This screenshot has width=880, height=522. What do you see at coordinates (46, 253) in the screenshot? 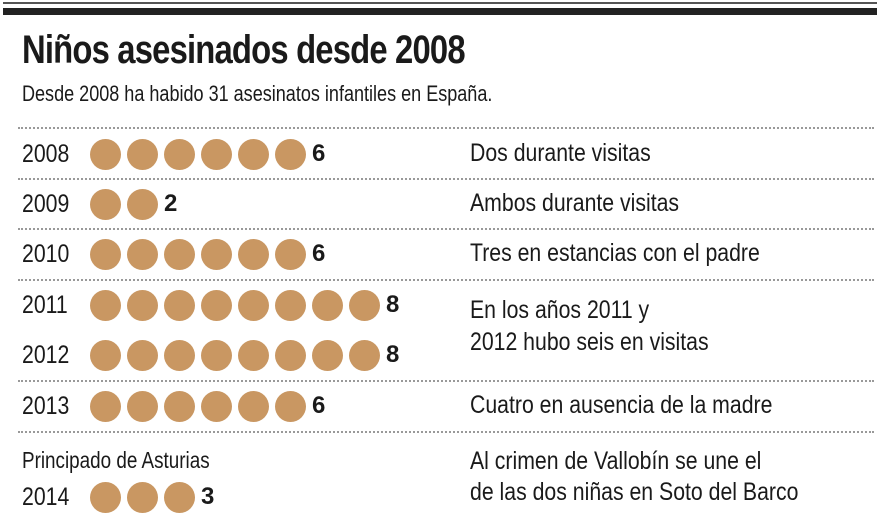
I see `year-label: 2010` at bounding box center [46, 253].